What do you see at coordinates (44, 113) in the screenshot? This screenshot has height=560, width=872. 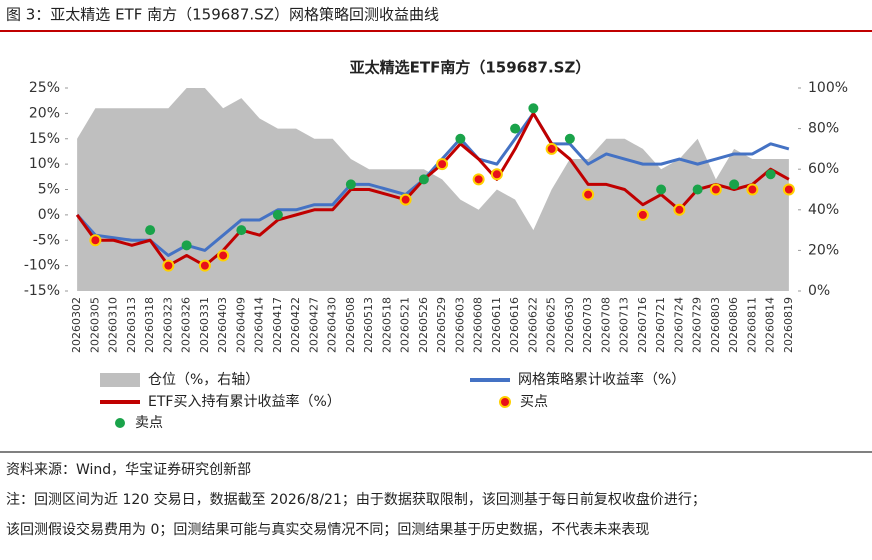 I see `y-tick-label: 20%` at bounding box center [44, 113].